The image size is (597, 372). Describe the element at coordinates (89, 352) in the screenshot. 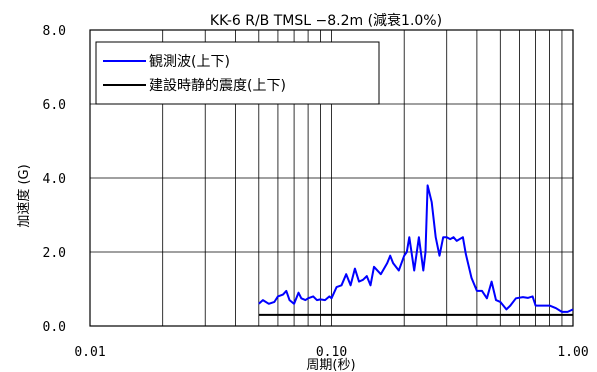

I see `x-tick-label: 0.01` at that location.